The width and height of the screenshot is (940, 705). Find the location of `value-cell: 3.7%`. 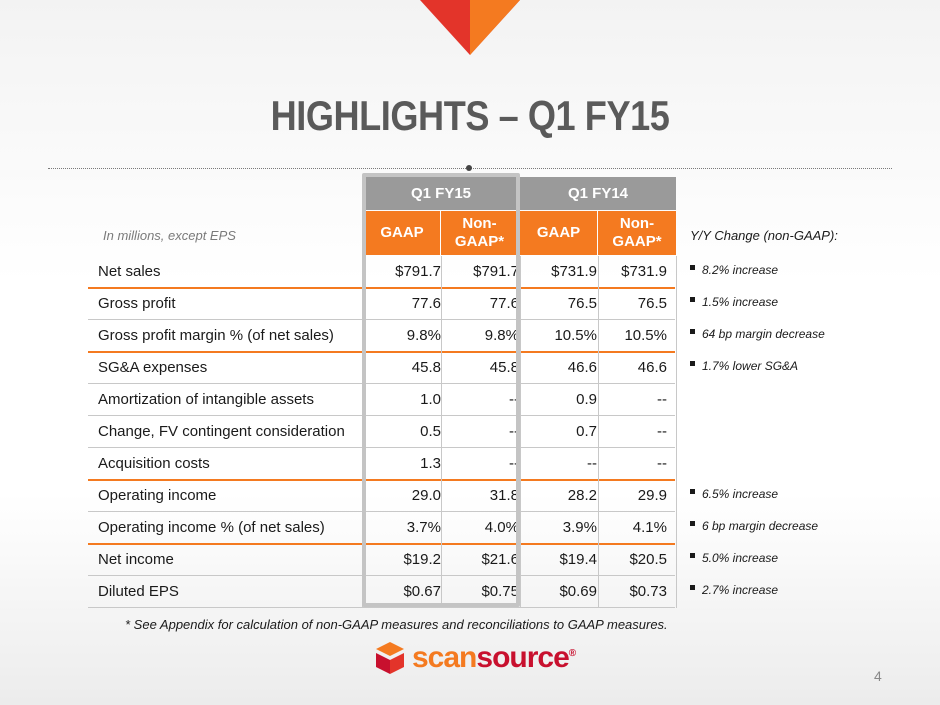

value-cell: 3.7% is located at coordinates (423, 527).